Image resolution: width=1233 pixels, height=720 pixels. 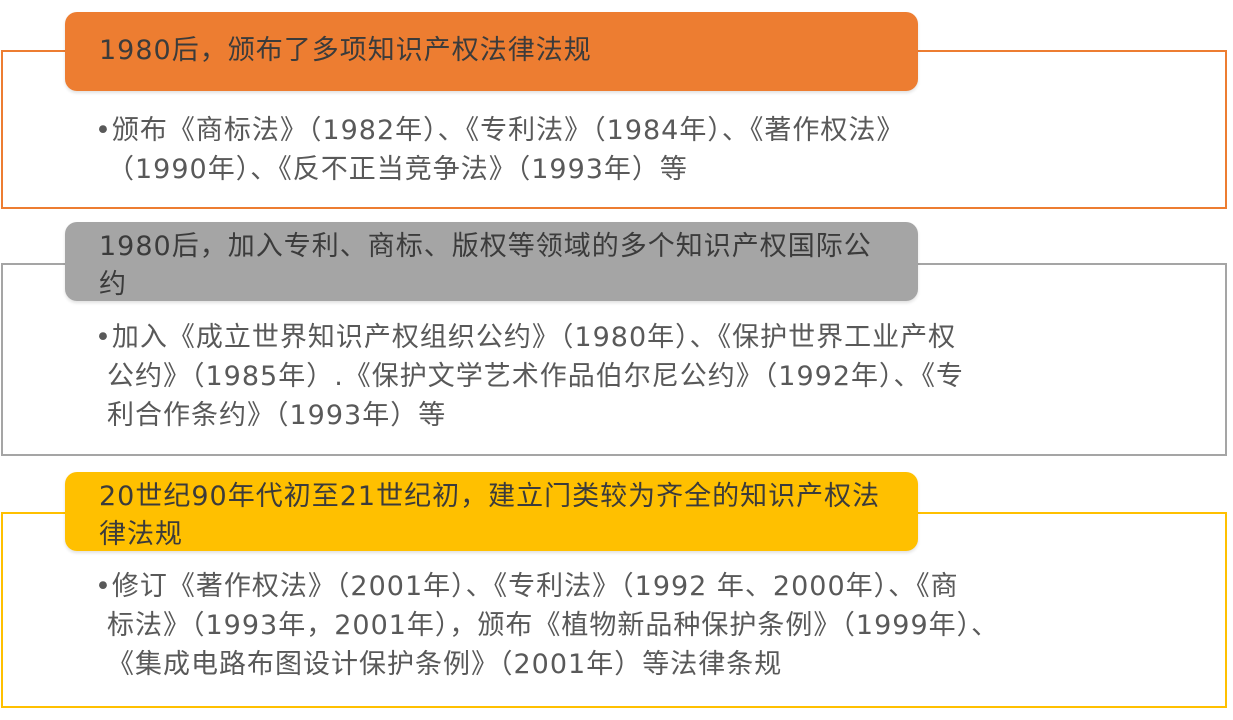 I want to click on body-line: 公约》（1985年）.《保护文学艺术作品伯尔尼公约》（1992年）、《专, so click(x=536, y=376).